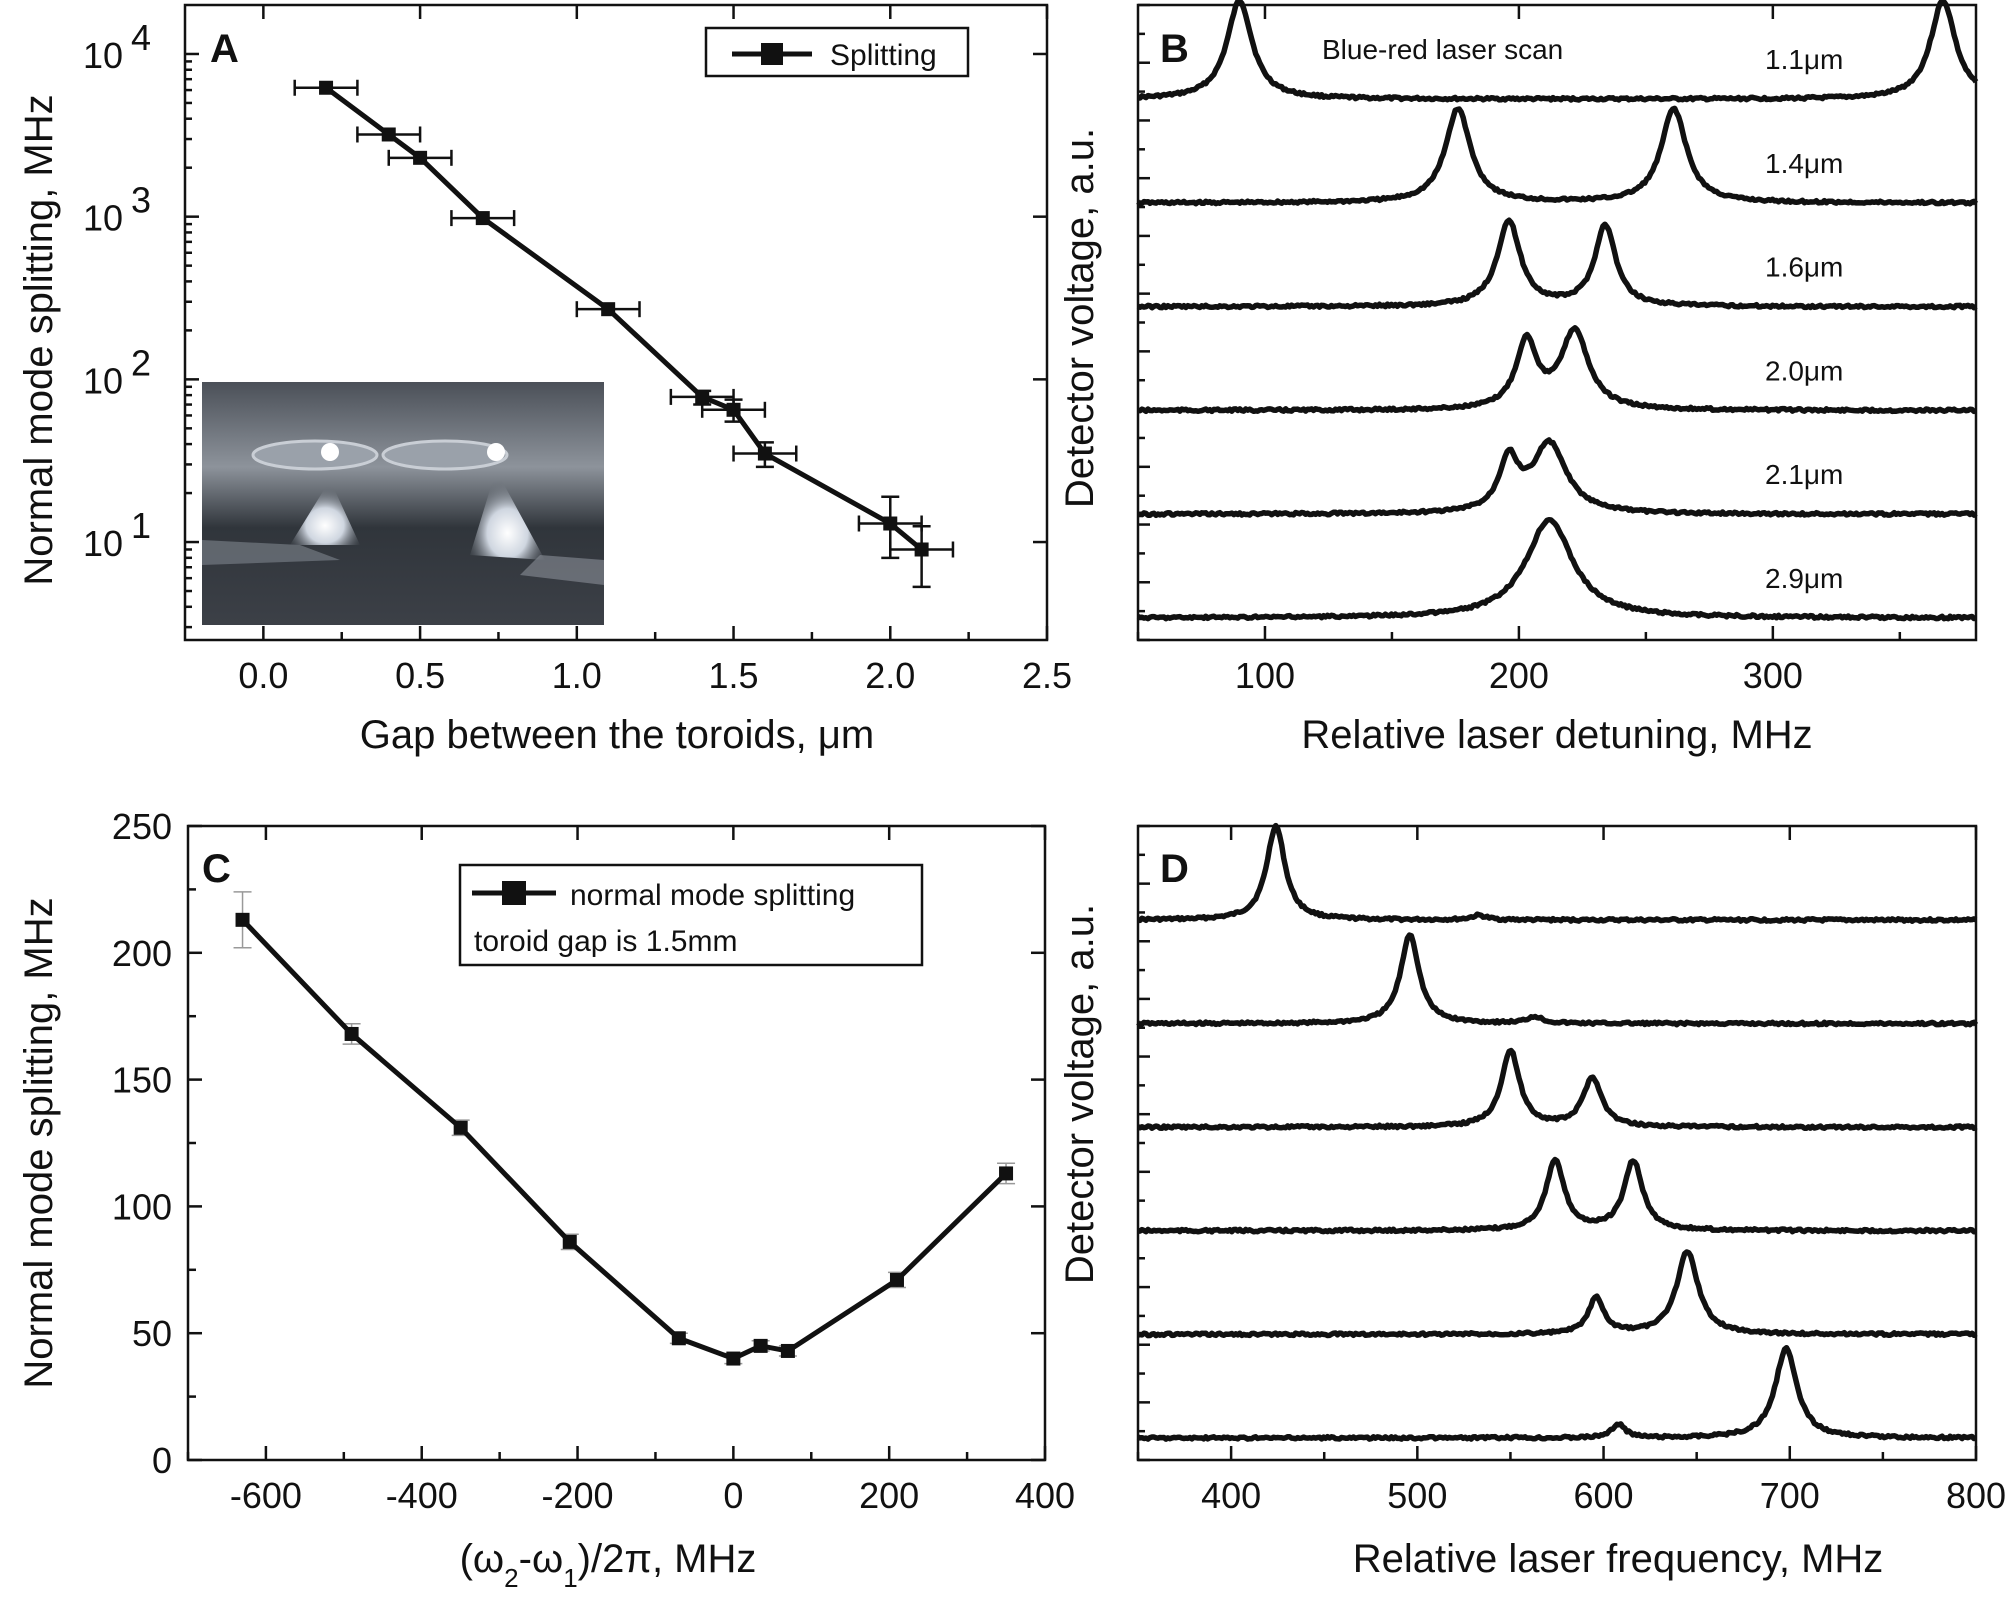 This screenshot has height=1602, width=2016. Describe the element at coordinates (1265, 675) in the screenshot. I see `panel-b-xtick-label: 100` at that location.